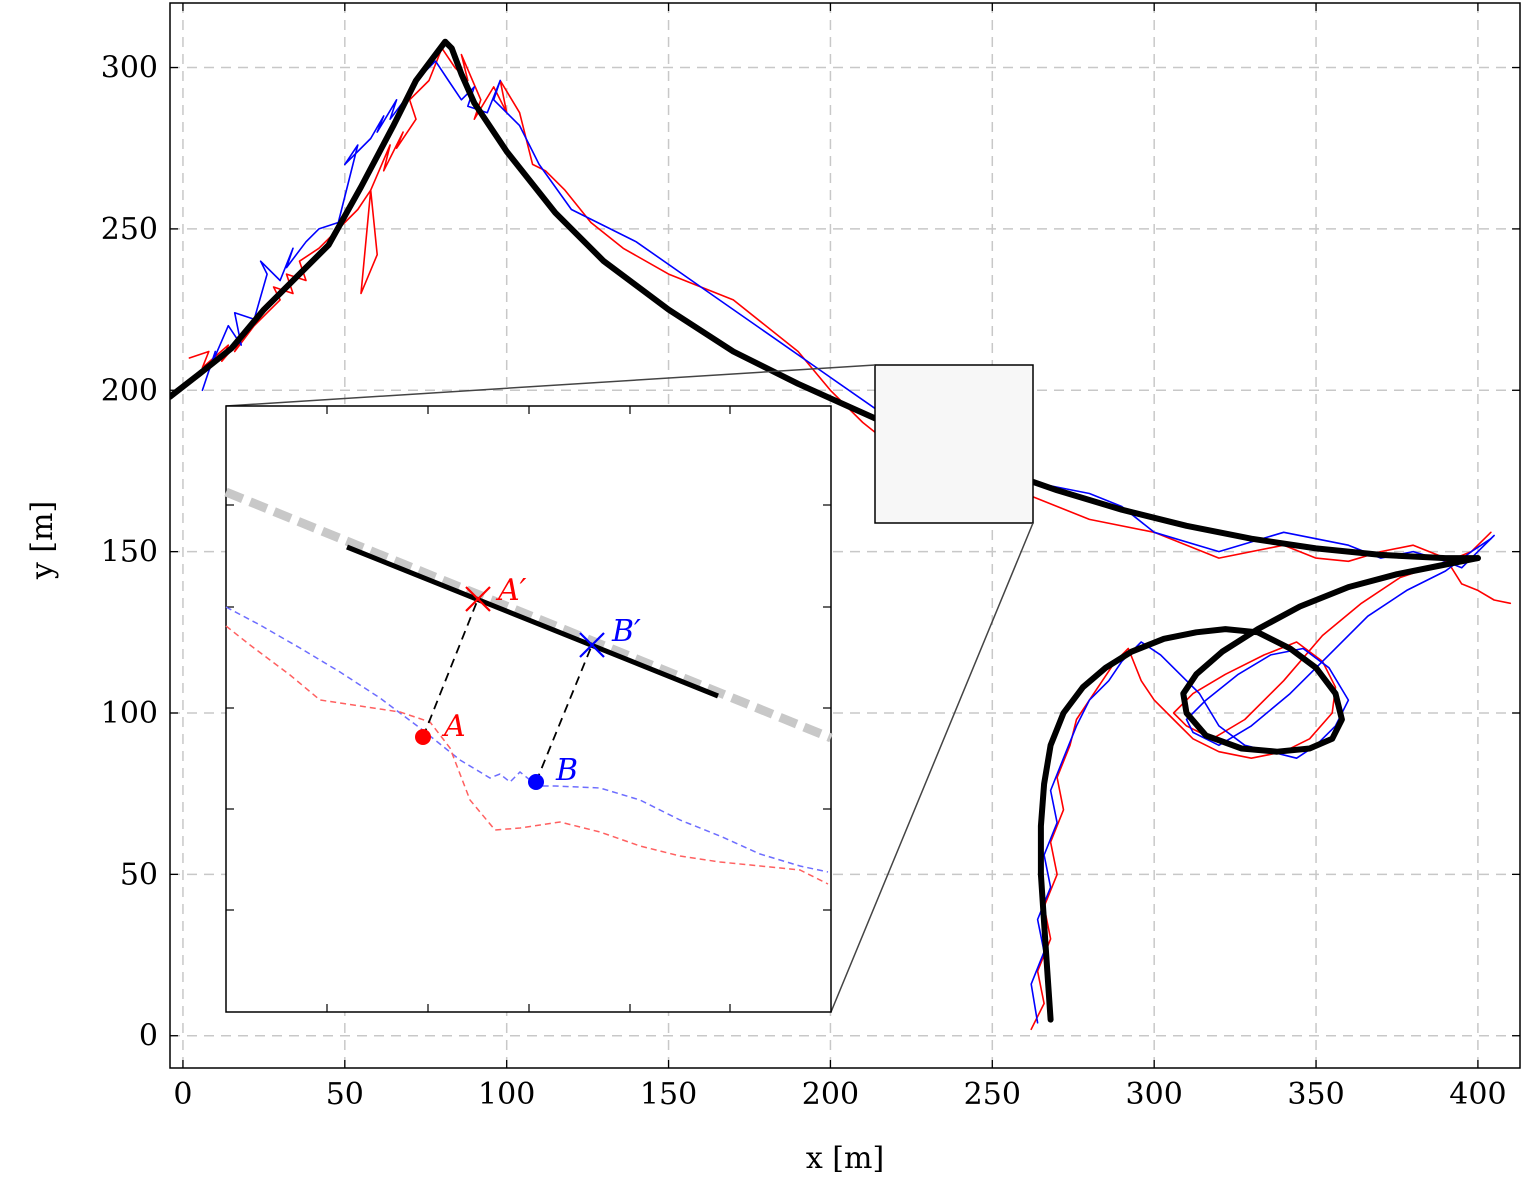  Describe the element at coordinates (550, 385) in the screenshot. I see `zoom-connector-top` at that location.